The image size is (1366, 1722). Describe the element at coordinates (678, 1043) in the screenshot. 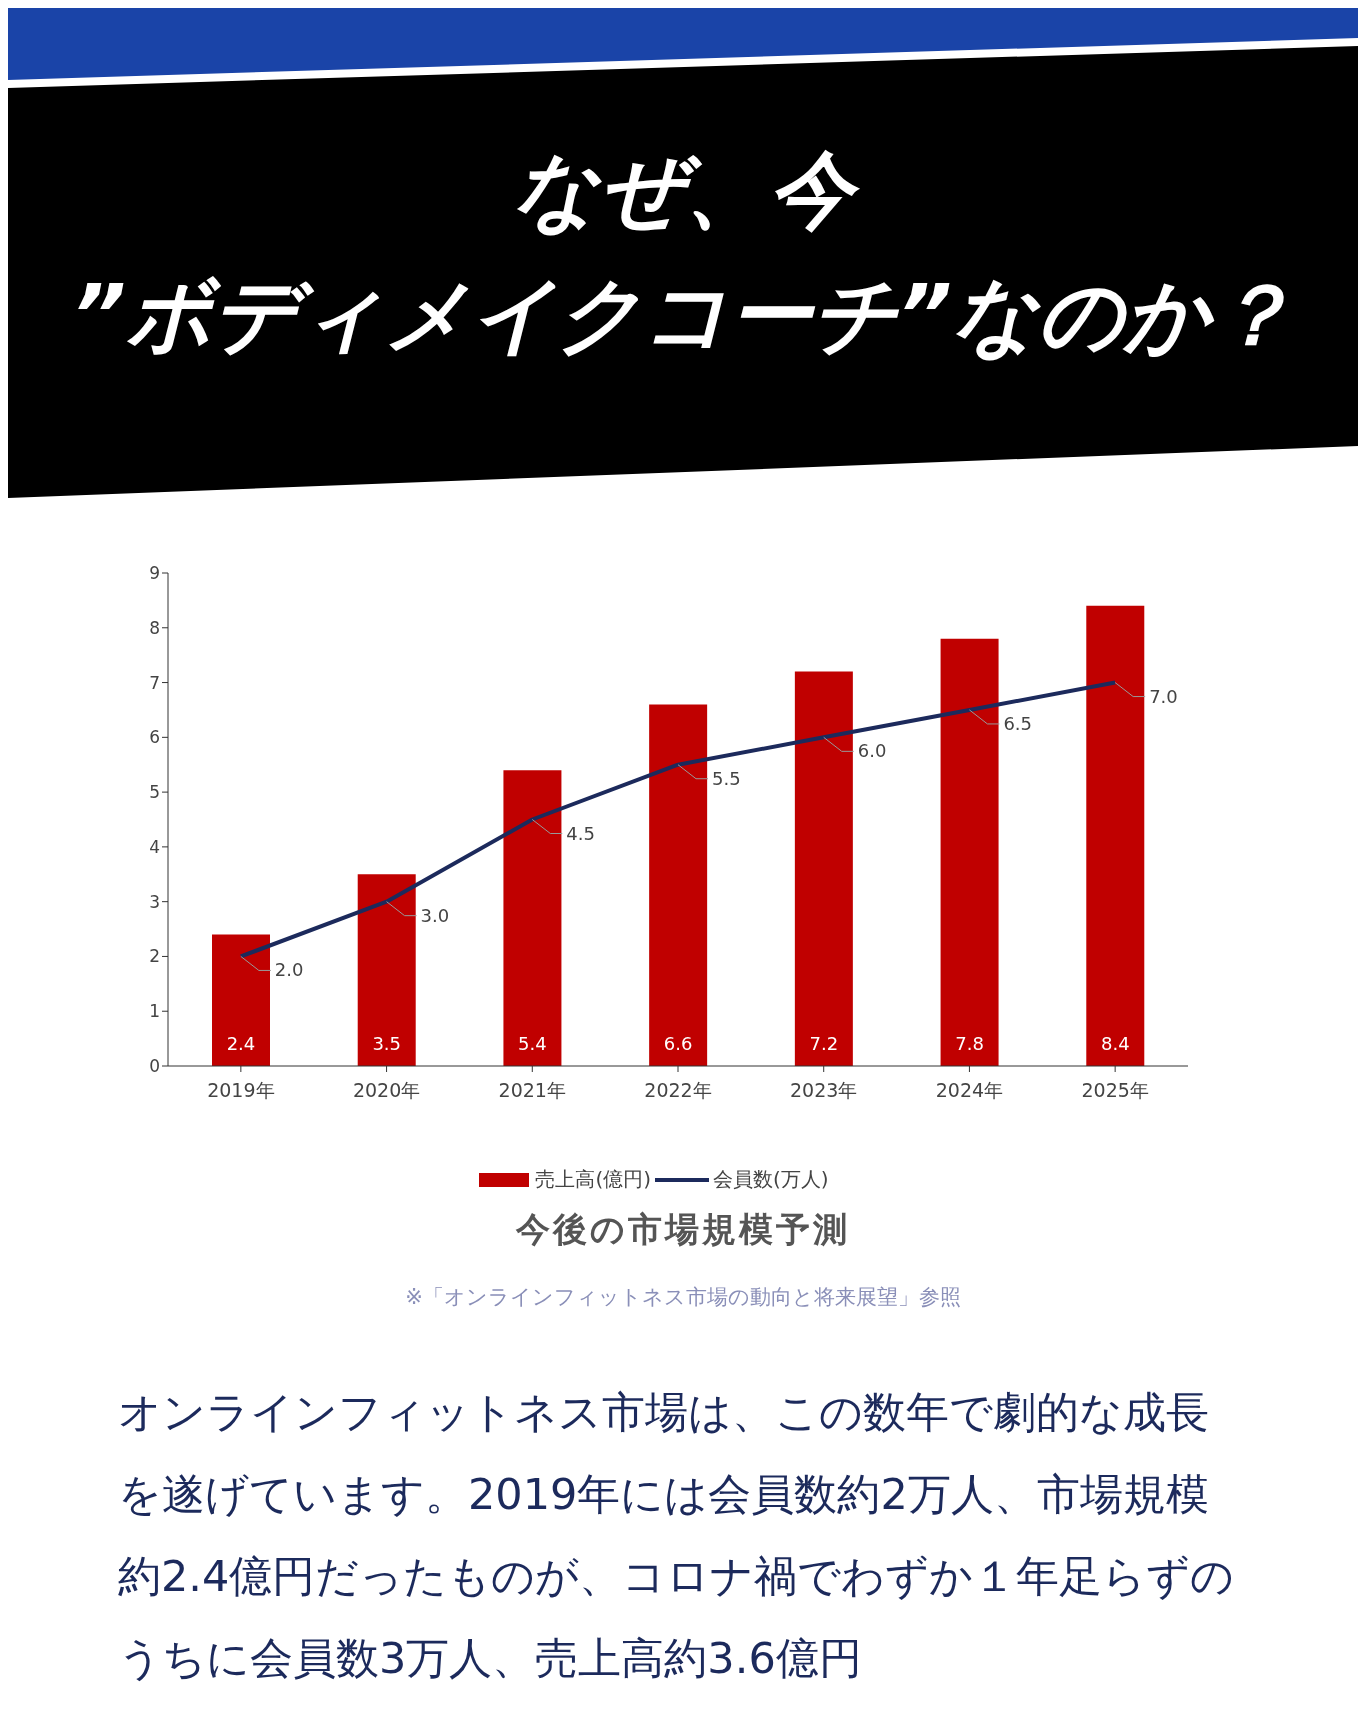

I see `data-label: 6.6` at that location.